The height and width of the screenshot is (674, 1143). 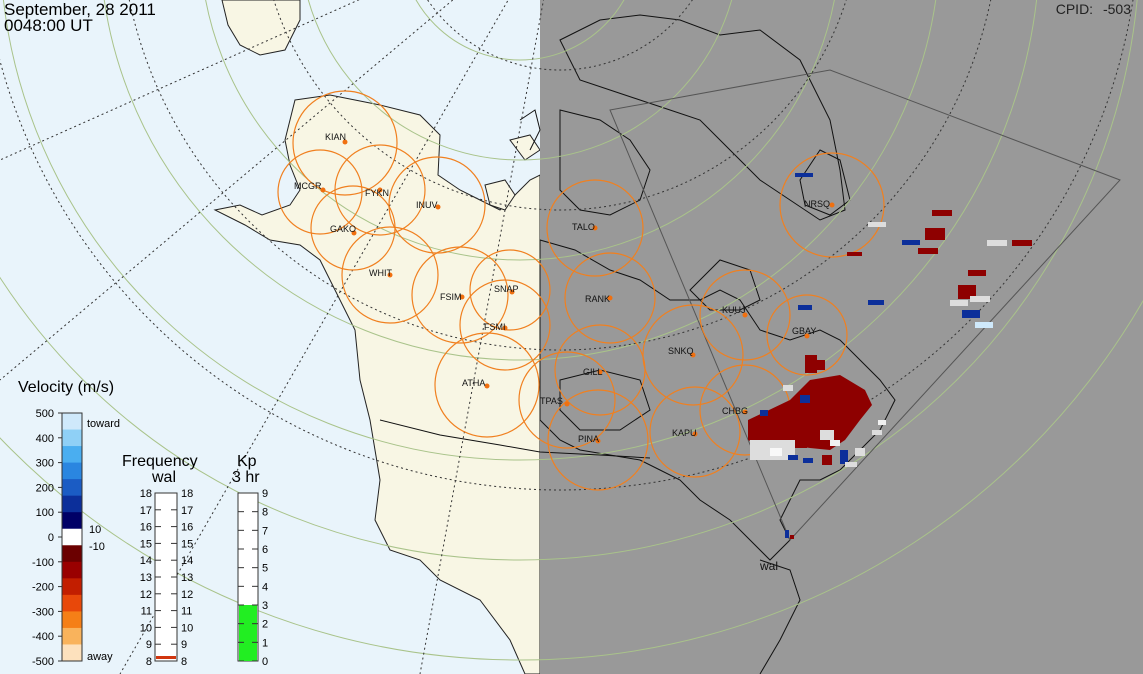 I want to click on station-label: SNKQ, so click(x=681, y=351).